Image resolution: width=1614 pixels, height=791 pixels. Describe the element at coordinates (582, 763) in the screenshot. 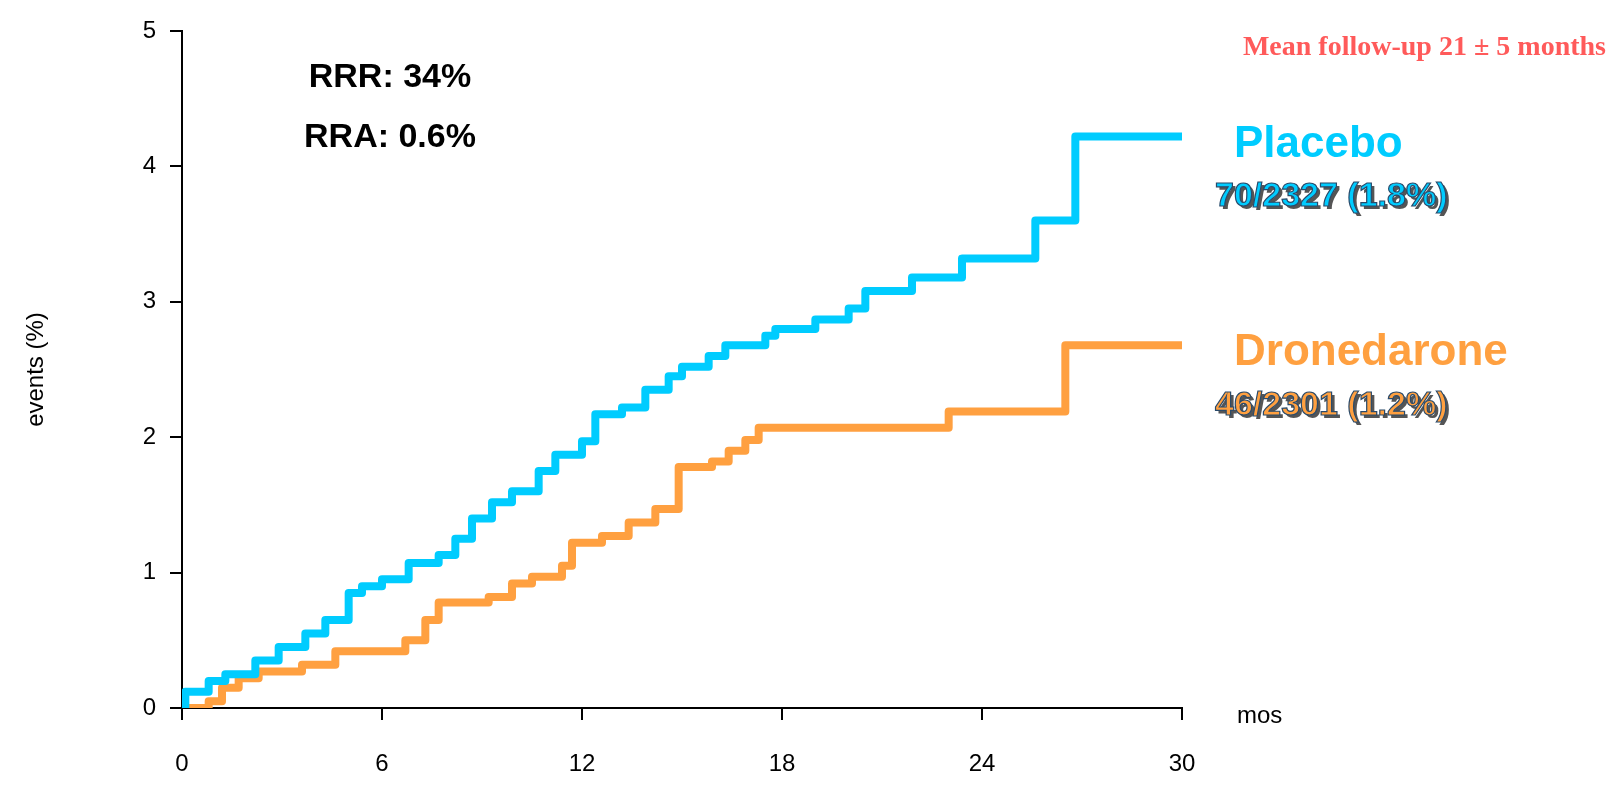

I see `x-tick-label: 12` at that location.